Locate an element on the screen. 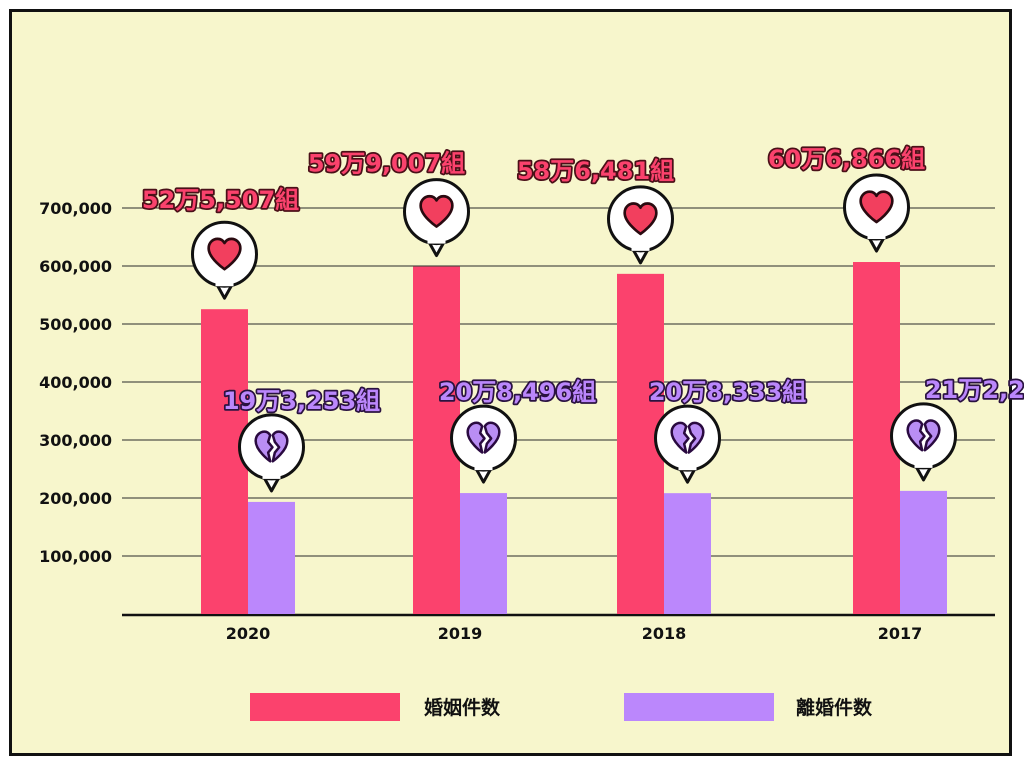 The height and width of the screenshot is (768, 1024). bar-marriage is located at coordinates (224, 461).